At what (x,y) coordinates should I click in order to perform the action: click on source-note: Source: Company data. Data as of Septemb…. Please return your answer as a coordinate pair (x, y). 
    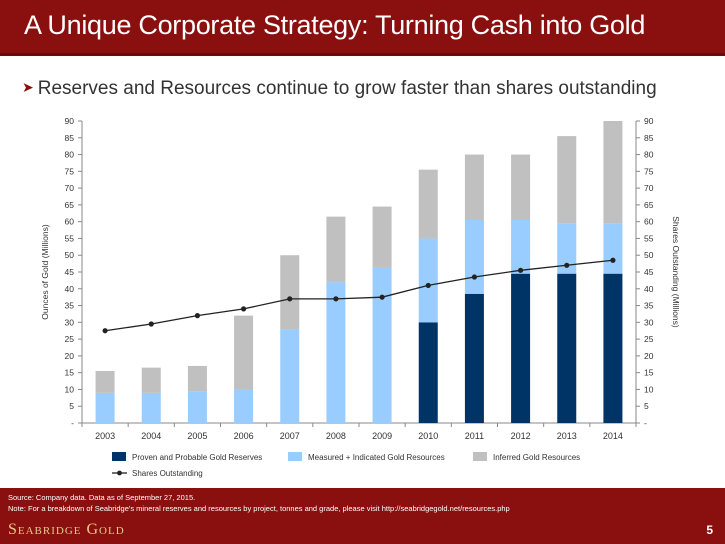
    Looking at the image, I should click on (102, 497).